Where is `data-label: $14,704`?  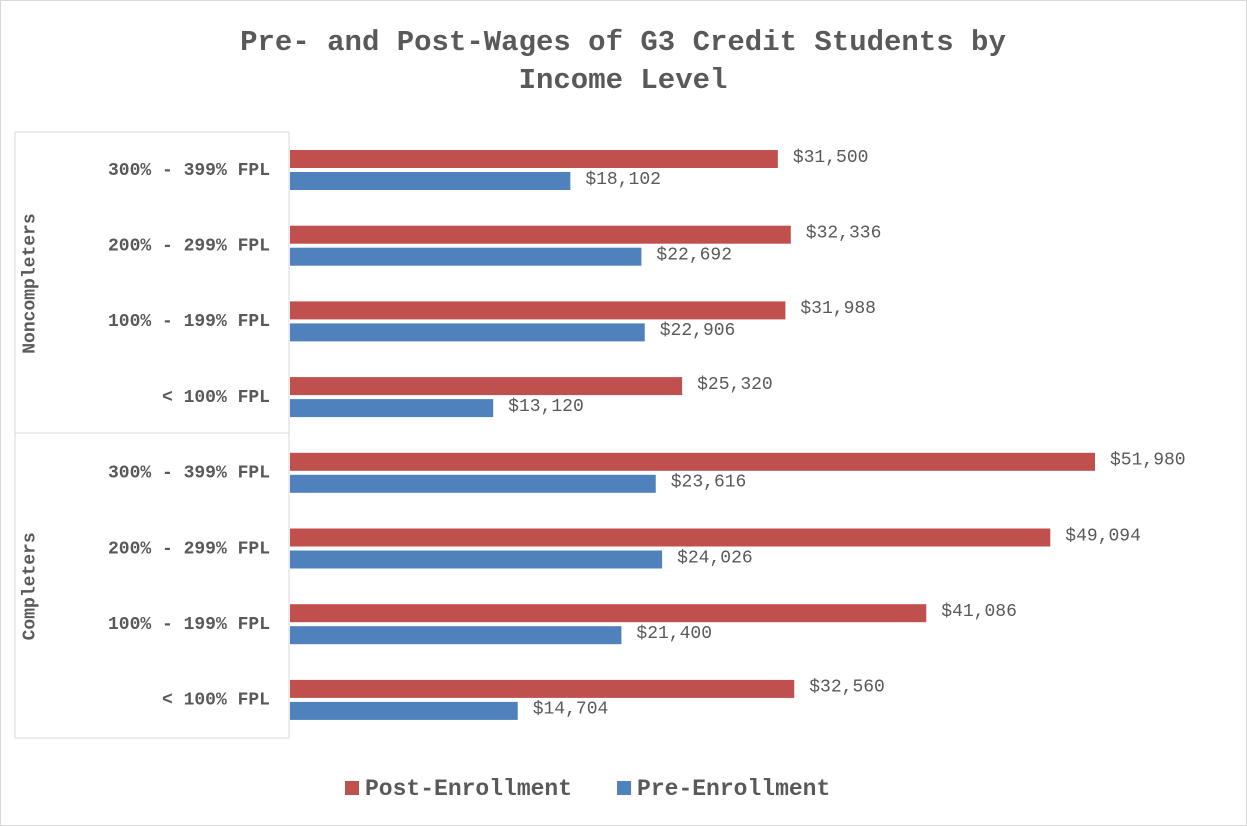 data-label: $14,704 is located at coordinates (571, 710).